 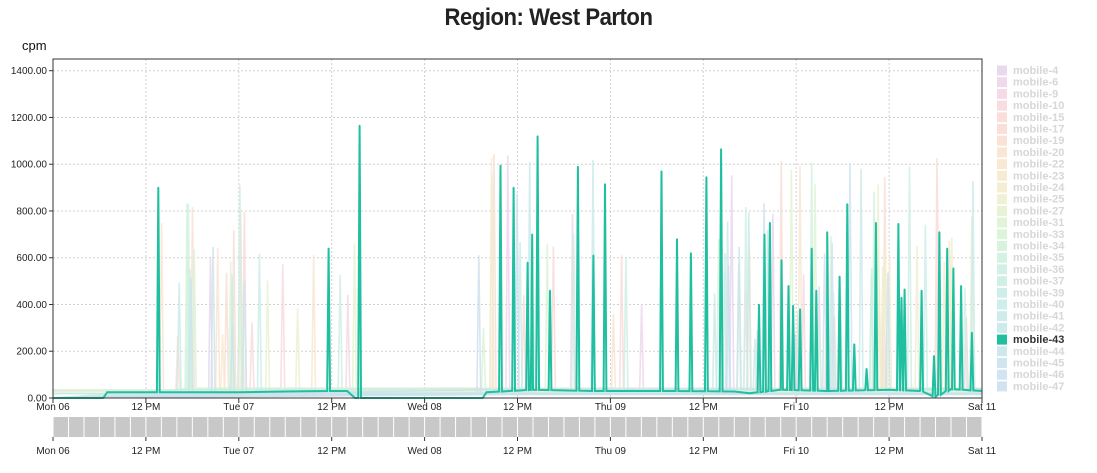 What do you see at coordinates (1030, 293) in the screenshot?
I see `legend-item-mobile-39: mobile-39` at bounding box center [1030, 293].